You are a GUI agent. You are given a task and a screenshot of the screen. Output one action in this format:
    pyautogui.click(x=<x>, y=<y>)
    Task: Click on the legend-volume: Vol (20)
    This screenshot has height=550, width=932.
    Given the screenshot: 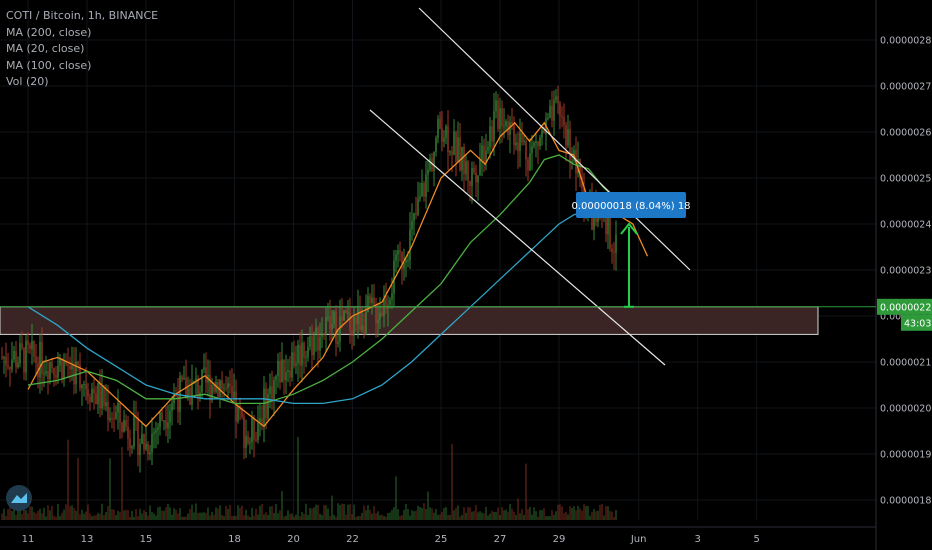 What is the action you would take?
    pyautogui.click(x=27, y=81)
    